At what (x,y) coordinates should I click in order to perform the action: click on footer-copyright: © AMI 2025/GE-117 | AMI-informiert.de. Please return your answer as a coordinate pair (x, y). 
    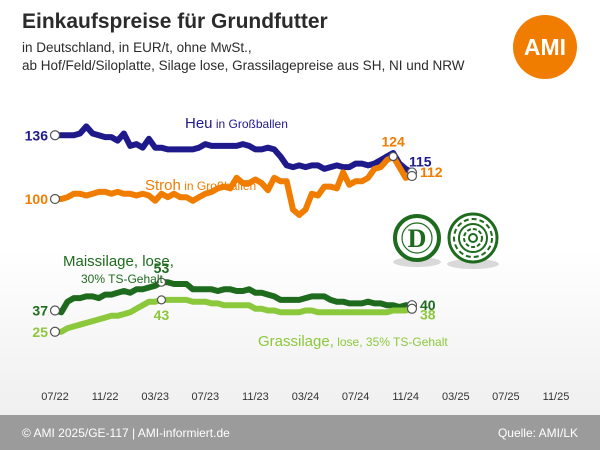
    Looking at the image, I should click on (126, 433).